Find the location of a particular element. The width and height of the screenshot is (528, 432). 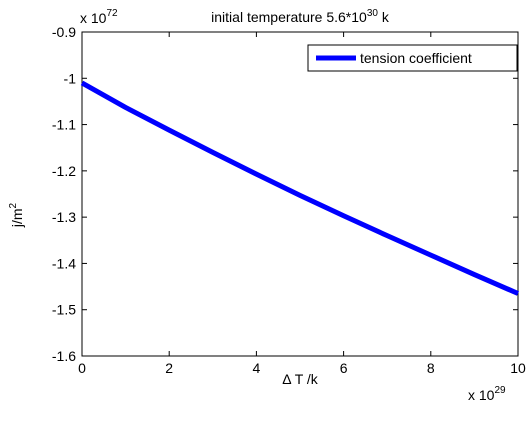

x-tick-label: 4 is located at coordinates (257, 368).